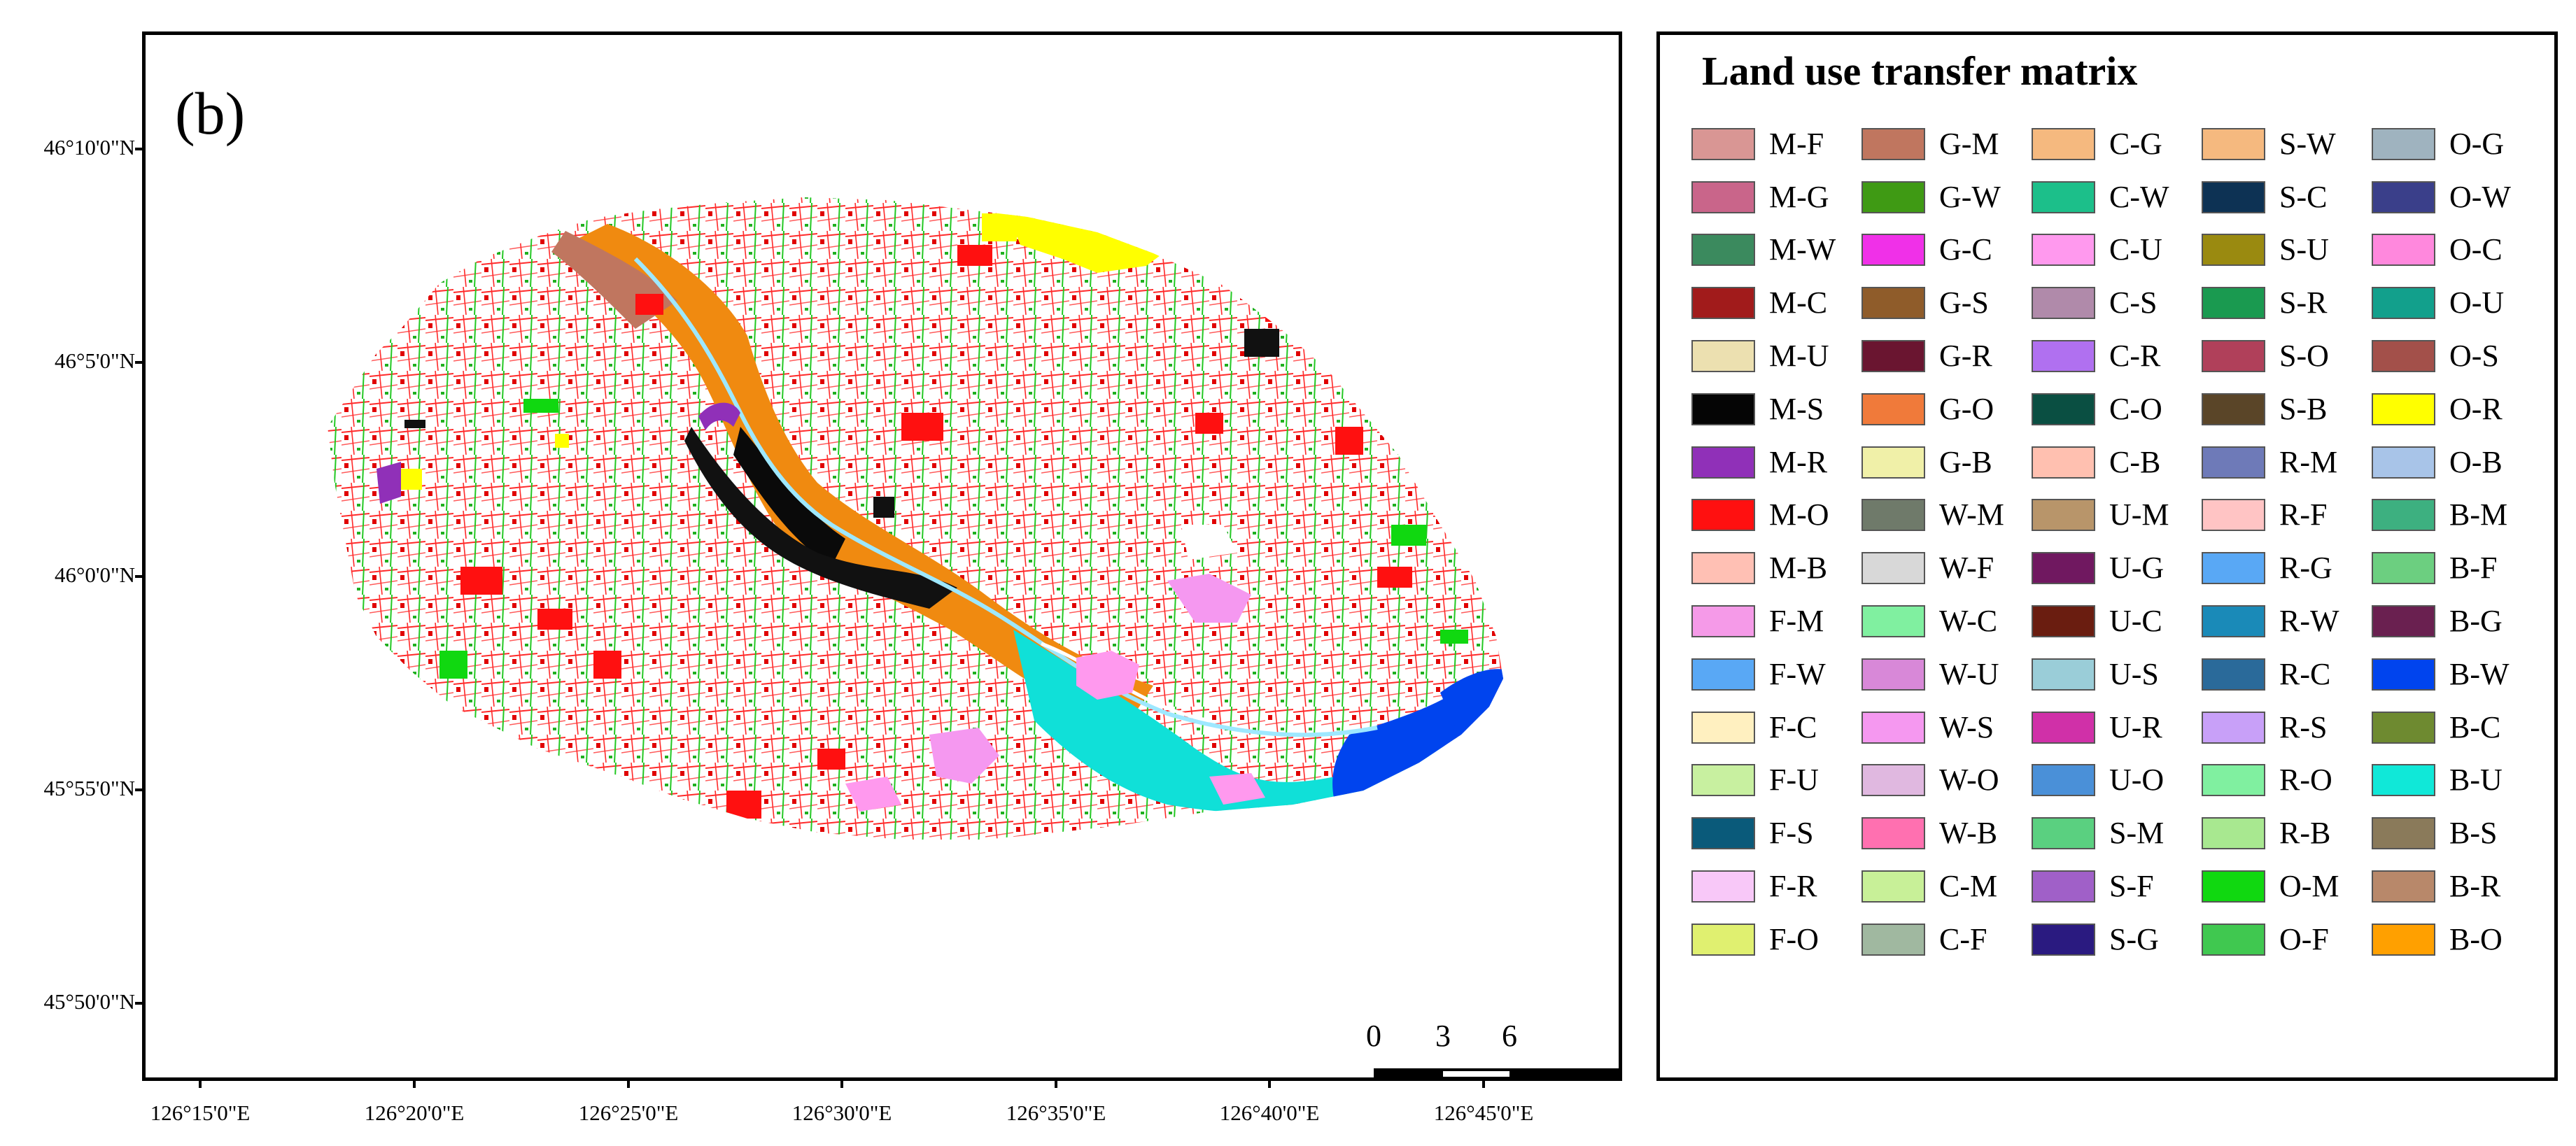 This screenshot has width=2576, height=1146. Describe the element at coordinates (1966, 408) in the screenshot. I see `legend-label: G-O` at that location.